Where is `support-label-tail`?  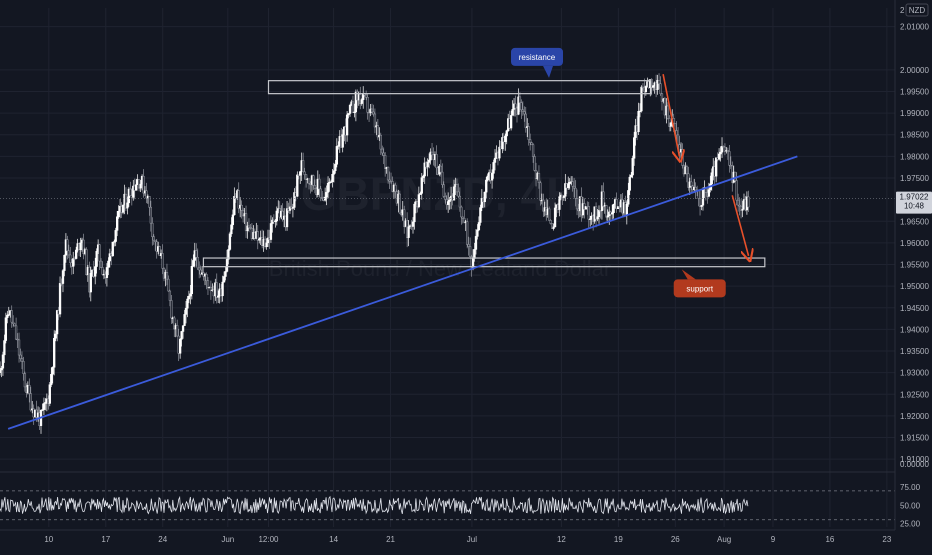
support-label-tail is located at coordinates (688, 274).